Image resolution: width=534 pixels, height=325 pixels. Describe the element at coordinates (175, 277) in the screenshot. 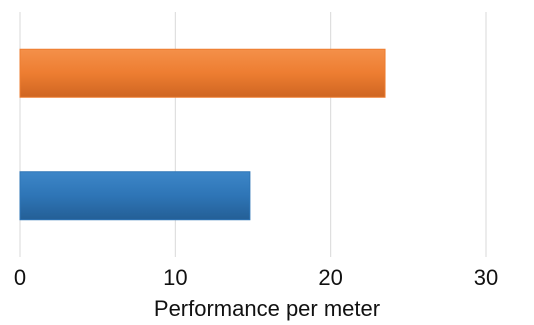

I see `x-tick-label-1: 10` at that location.